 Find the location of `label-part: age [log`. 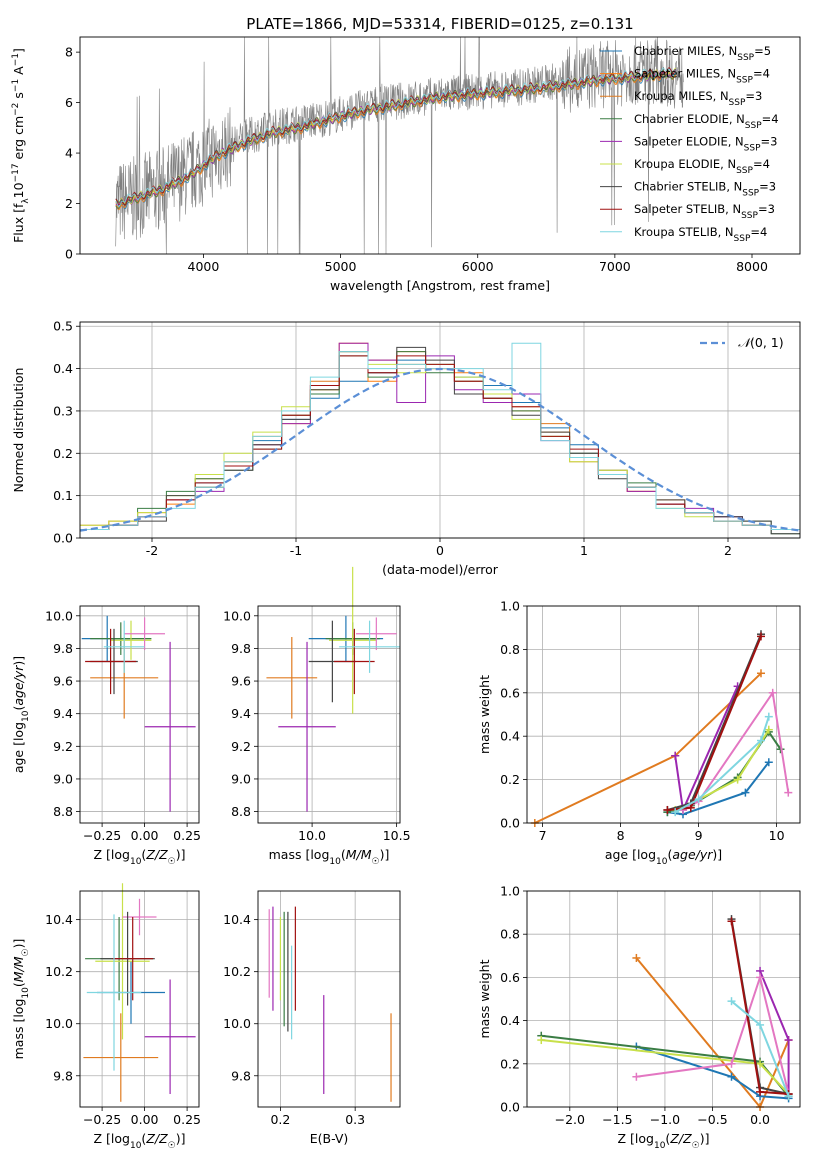

label-part: age [log is located at coordinates (18, 747).